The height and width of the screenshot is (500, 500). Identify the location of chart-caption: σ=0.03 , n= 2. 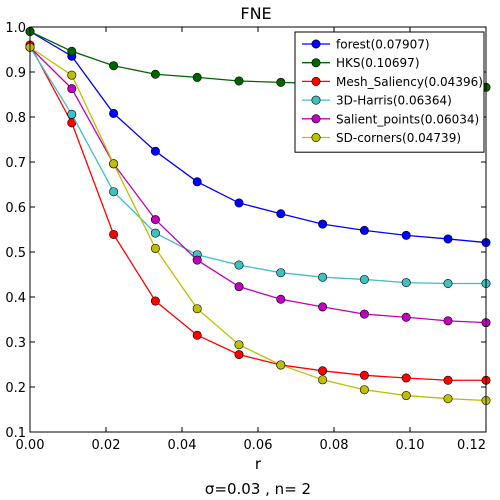
(258, 489).